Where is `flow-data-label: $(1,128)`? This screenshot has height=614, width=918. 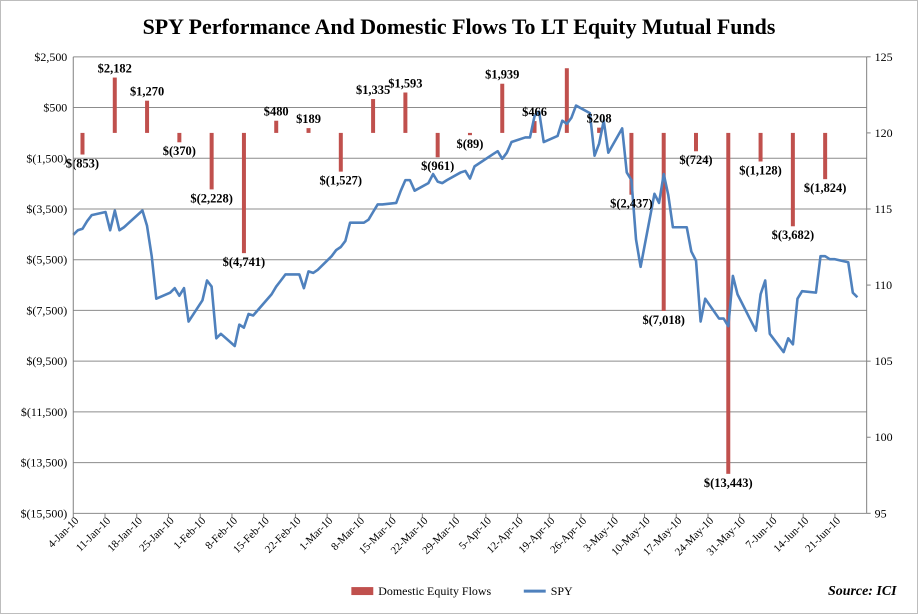 flow-data-label: $(1,128) is located at coordinates (760, 170).